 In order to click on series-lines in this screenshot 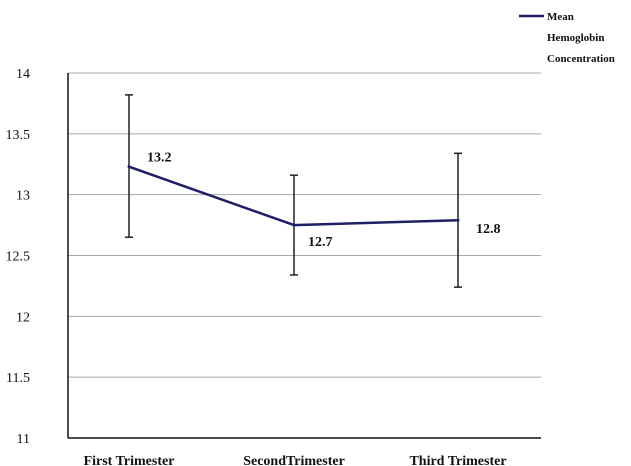, I will do `click(293, 196)`.